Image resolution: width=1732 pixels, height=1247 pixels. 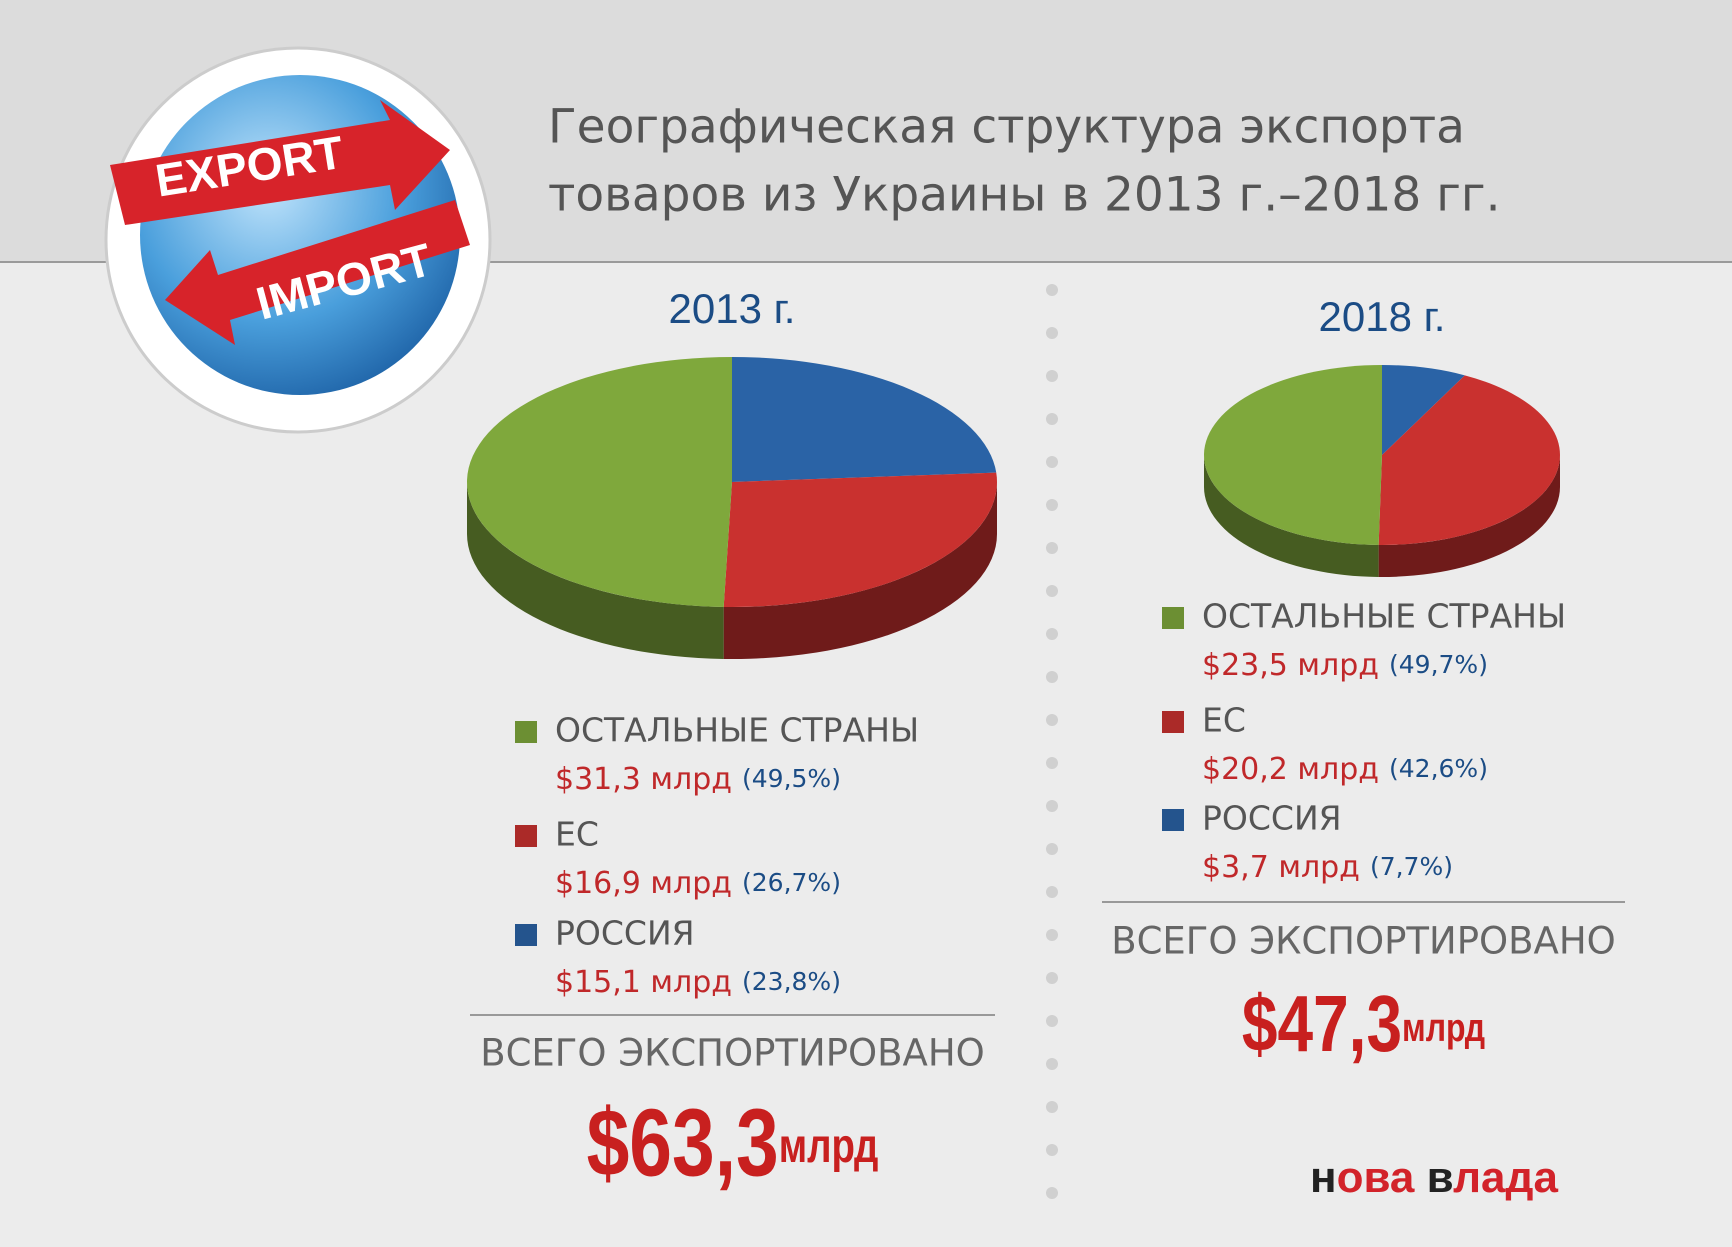 I want to click on legend-value: $15,1 млрд (23,8%), so click(x=698, y=982).